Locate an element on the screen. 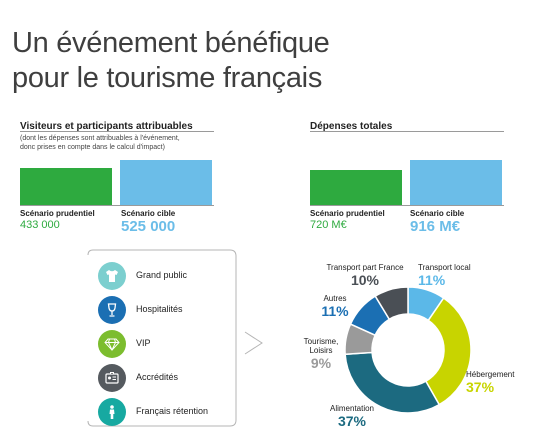  pie-label-alimentation: Alimentation 37% is located at coordinates (352, 416).